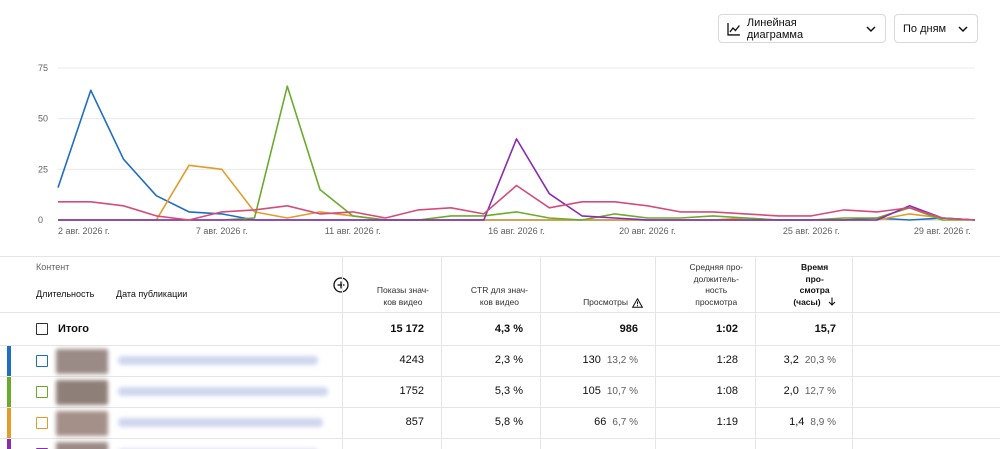 This screenshot has width=1000, height=449. I want to click on impressions-header-line: ков видео, so click(403, 301).